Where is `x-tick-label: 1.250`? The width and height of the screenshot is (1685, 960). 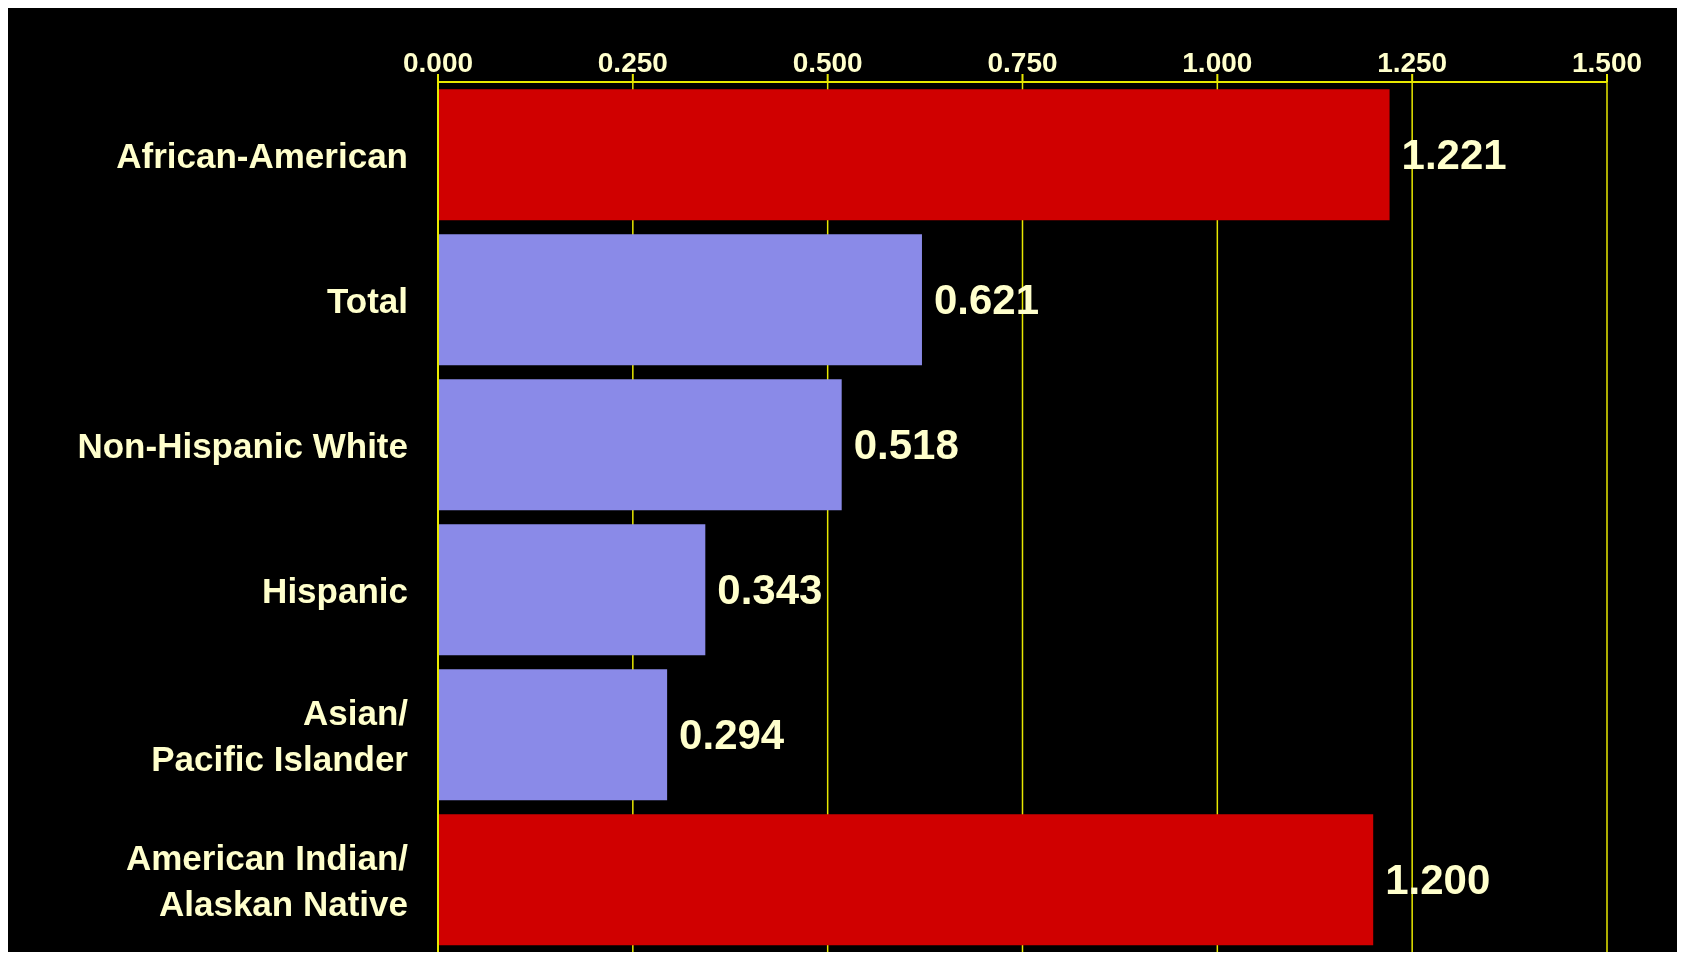
x-tick-label: 1.250 is located at coordinates (1412, 62).